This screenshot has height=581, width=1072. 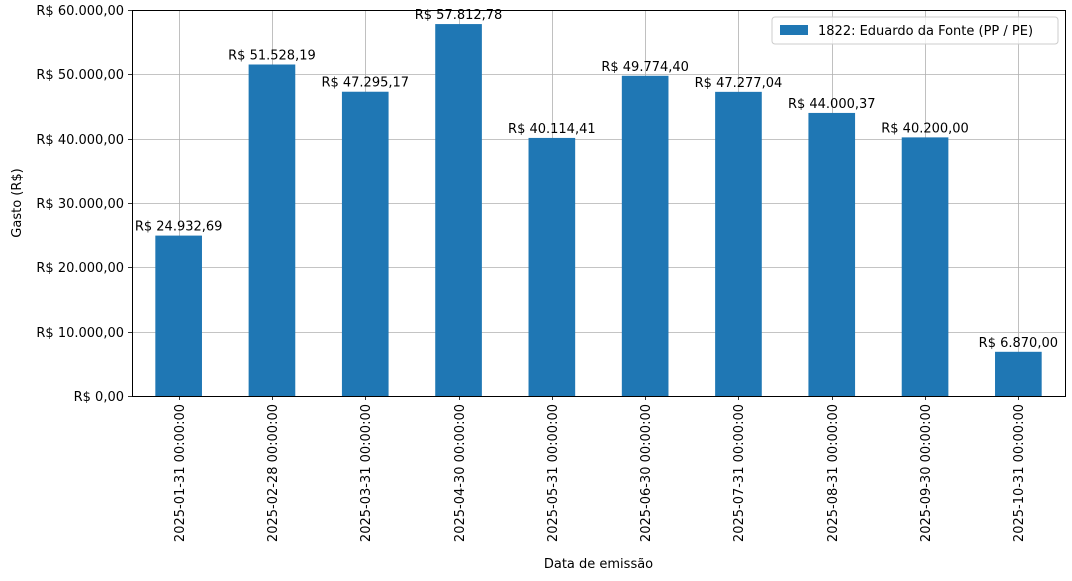 I want to click on x-tick-label: 2025-02-28 00:00:00, so click(x=273, y=473).